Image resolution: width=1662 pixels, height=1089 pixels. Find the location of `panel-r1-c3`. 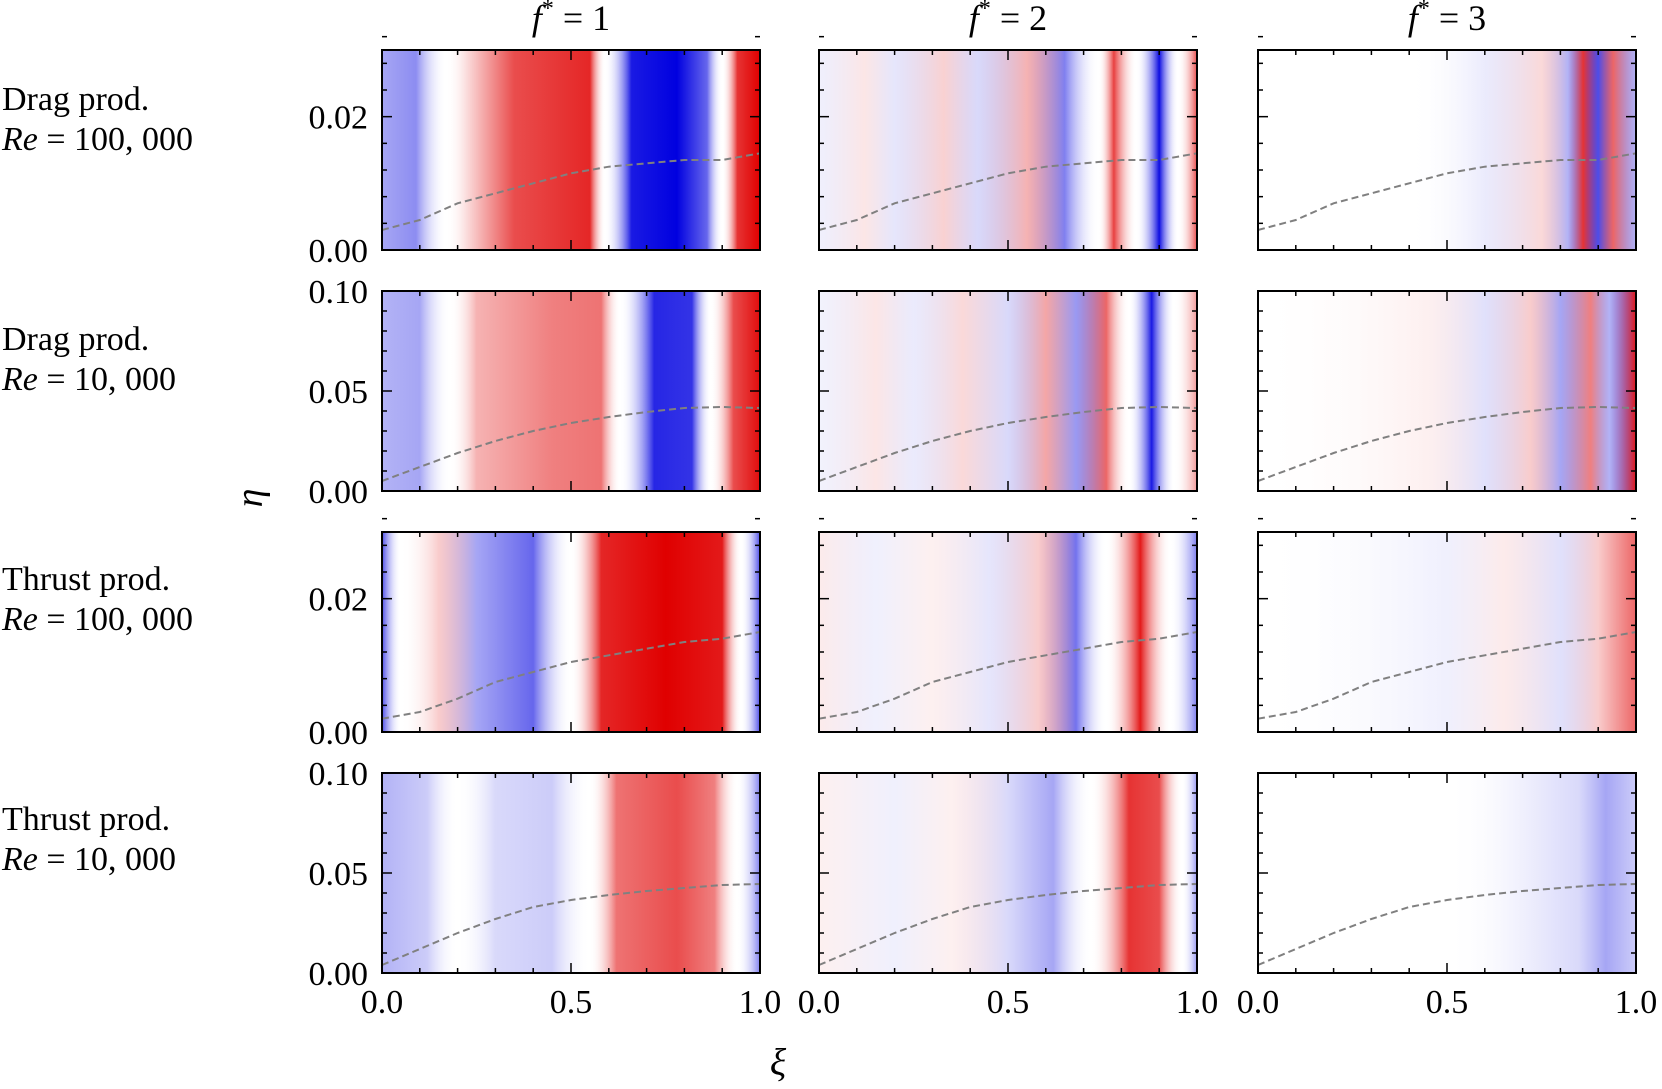

panel-r1-c3 is located at coordinates (1447, 143).